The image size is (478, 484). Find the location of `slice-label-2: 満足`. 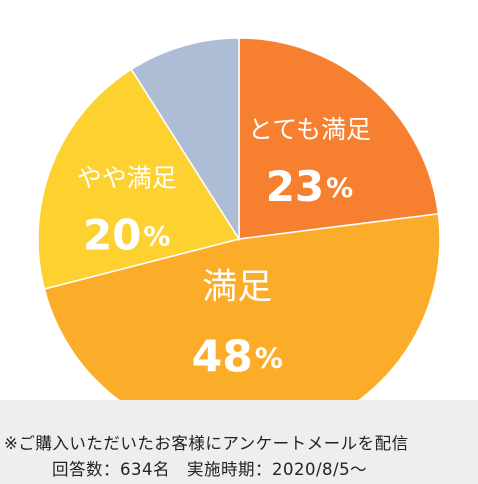

slice-label-2: 満足 is located at coordinates (237, 287).